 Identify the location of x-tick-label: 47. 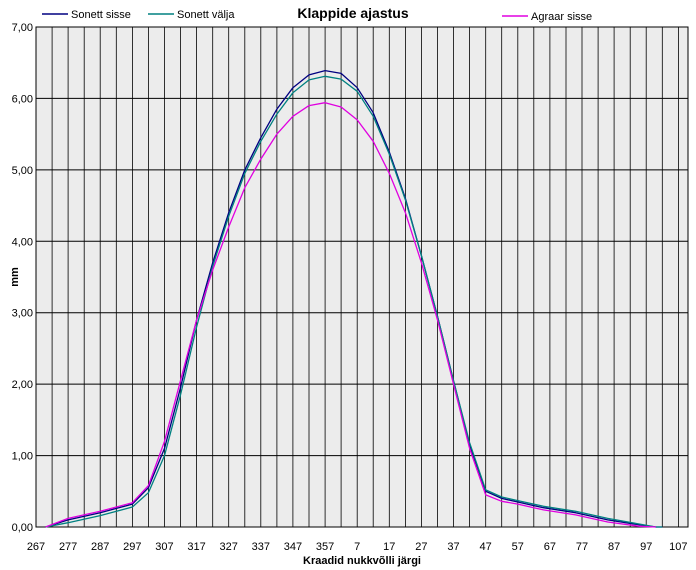
(486, 547).